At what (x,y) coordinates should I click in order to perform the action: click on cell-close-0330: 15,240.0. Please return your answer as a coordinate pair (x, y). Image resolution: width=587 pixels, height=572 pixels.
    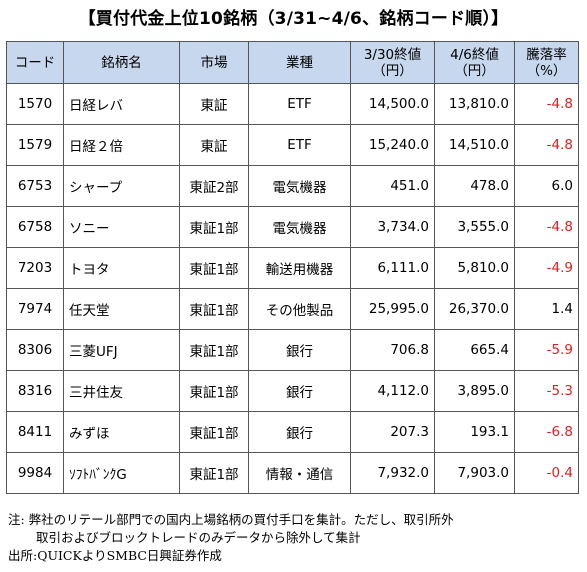
    Looking at the image, I should click on (392, 145).